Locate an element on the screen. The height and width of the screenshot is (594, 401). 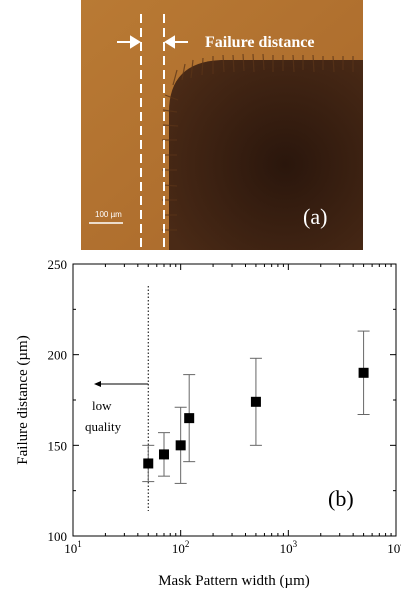
x-tick-label: 10³ is located at coordinates (289, 547).